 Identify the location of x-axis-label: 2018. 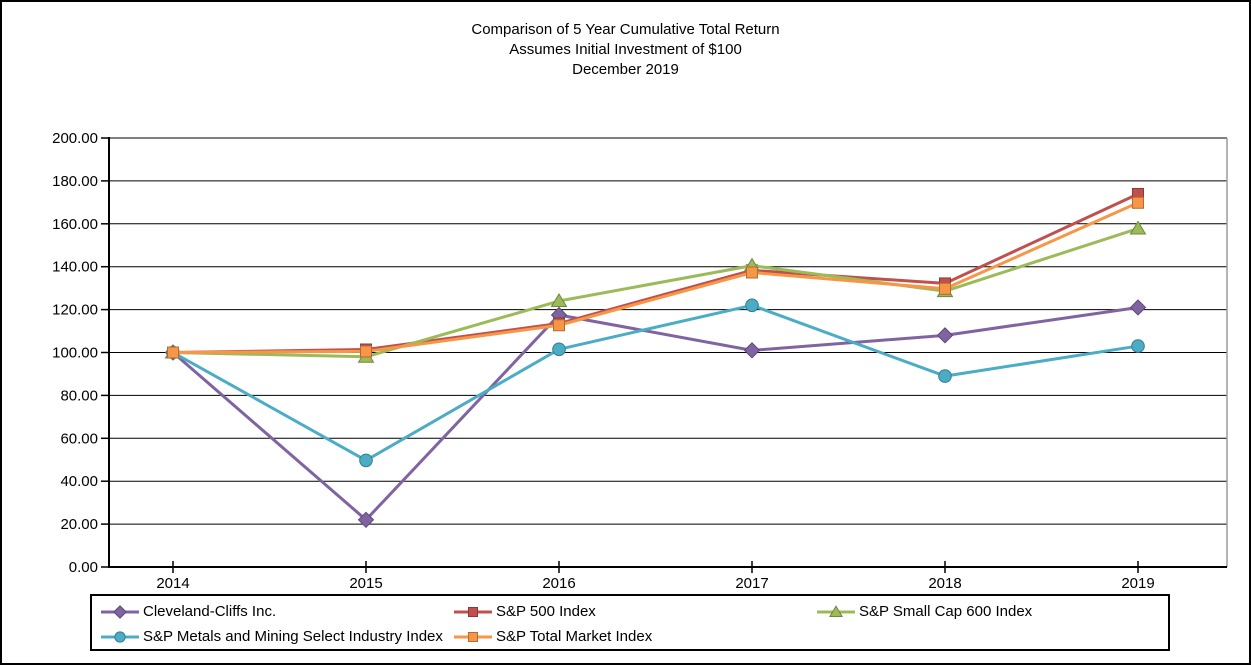
(944, 583).